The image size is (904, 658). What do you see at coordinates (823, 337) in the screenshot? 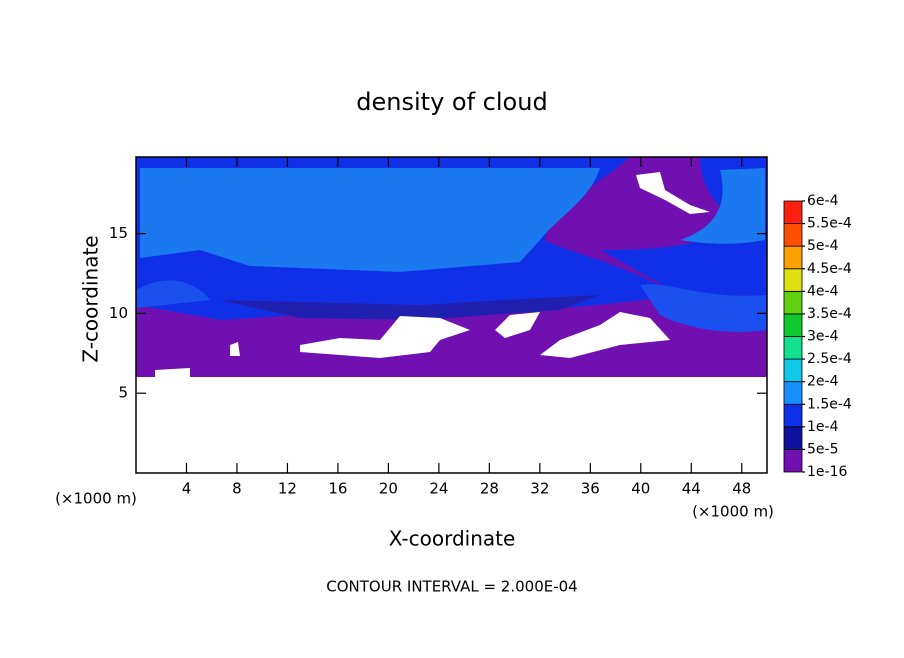
I see `colorbar-label: 3e-4` at bounding box center [823, 337].